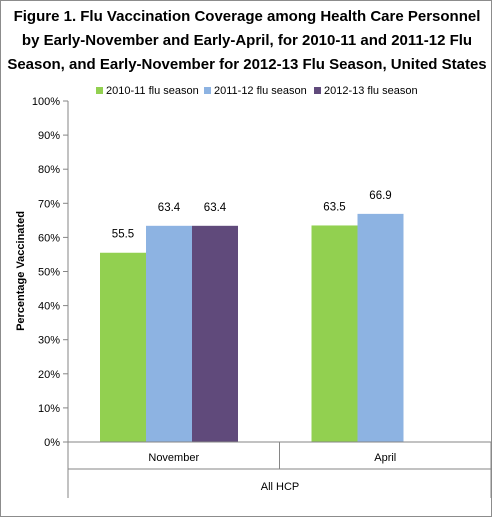  I want to click on bar-data-label: 55.5, so click(123, 235).